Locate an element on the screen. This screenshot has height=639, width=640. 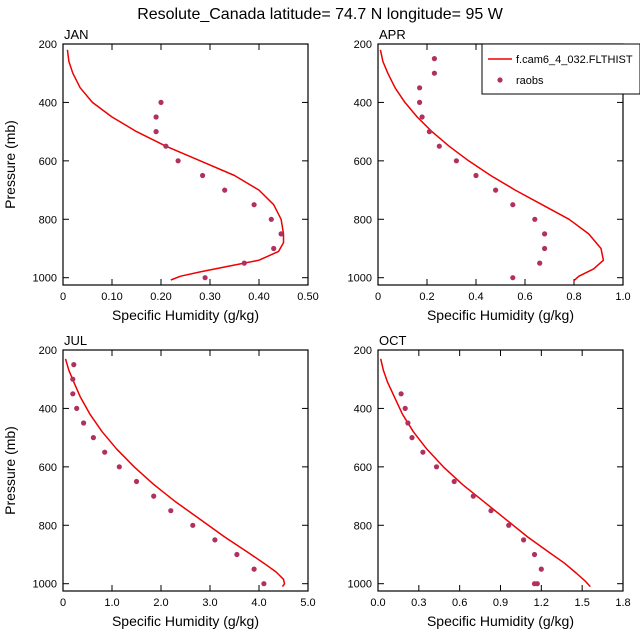
x-tick-label: 0.2 is located at coordinates (426, 297).